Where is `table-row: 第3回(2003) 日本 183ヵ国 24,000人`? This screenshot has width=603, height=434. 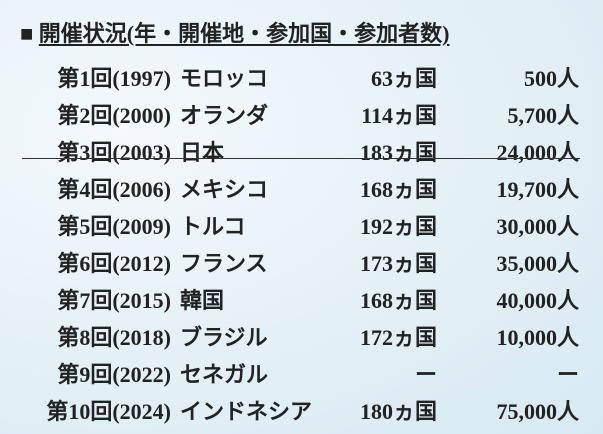 table-row: 第3回(2003) 日本 183ヵ国 24,000人 is located at coordinates (301, 147).